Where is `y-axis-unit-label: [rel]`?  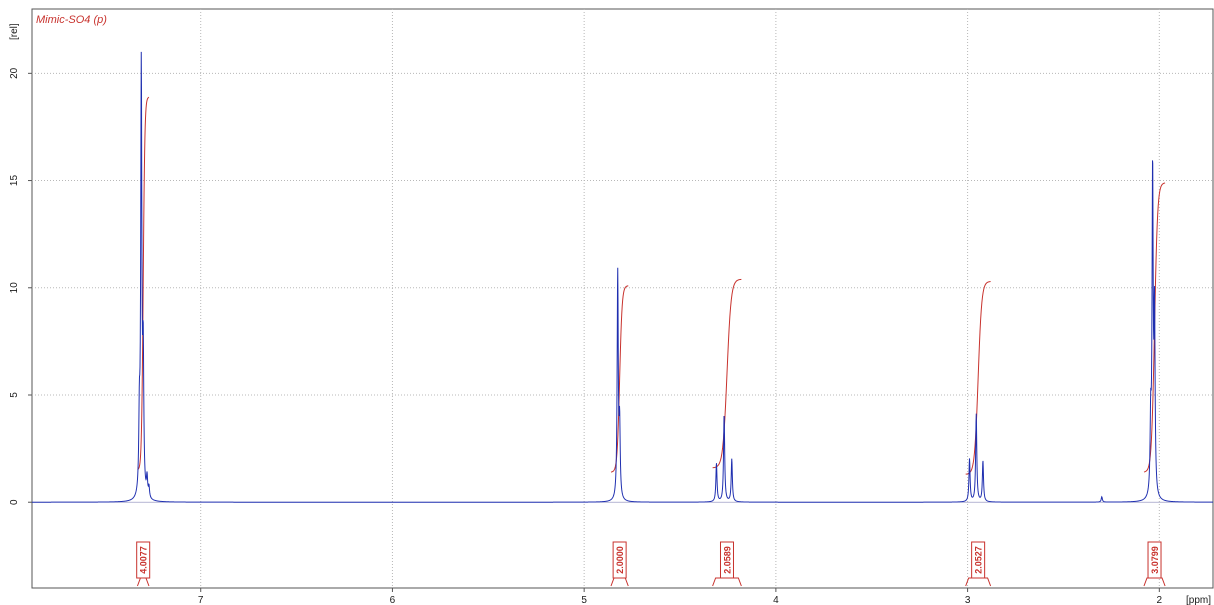 y-axis-unit-label: [rel] is located at coordinates (14, 31).